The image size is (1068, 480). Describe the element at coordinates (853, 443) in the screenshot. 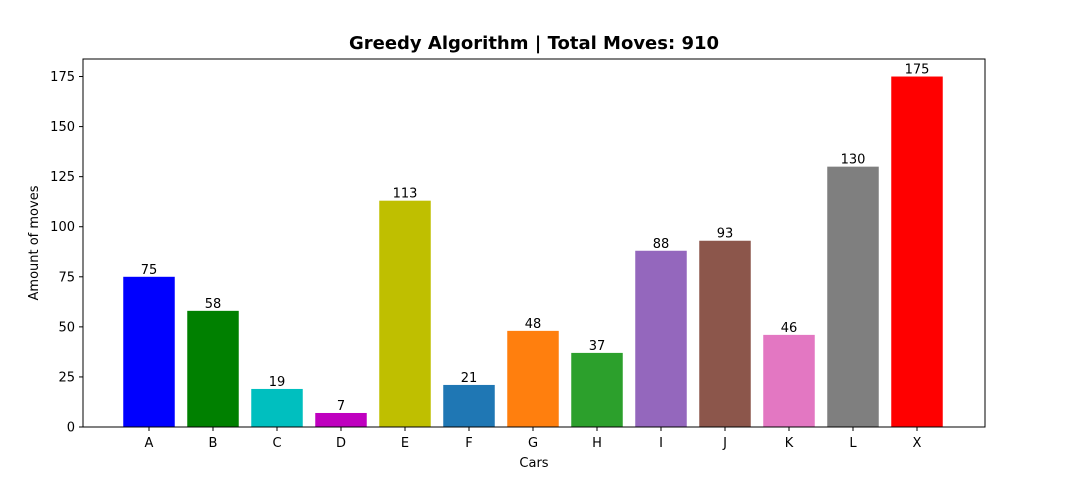

I see `x-tick-label-l: L` at that location.